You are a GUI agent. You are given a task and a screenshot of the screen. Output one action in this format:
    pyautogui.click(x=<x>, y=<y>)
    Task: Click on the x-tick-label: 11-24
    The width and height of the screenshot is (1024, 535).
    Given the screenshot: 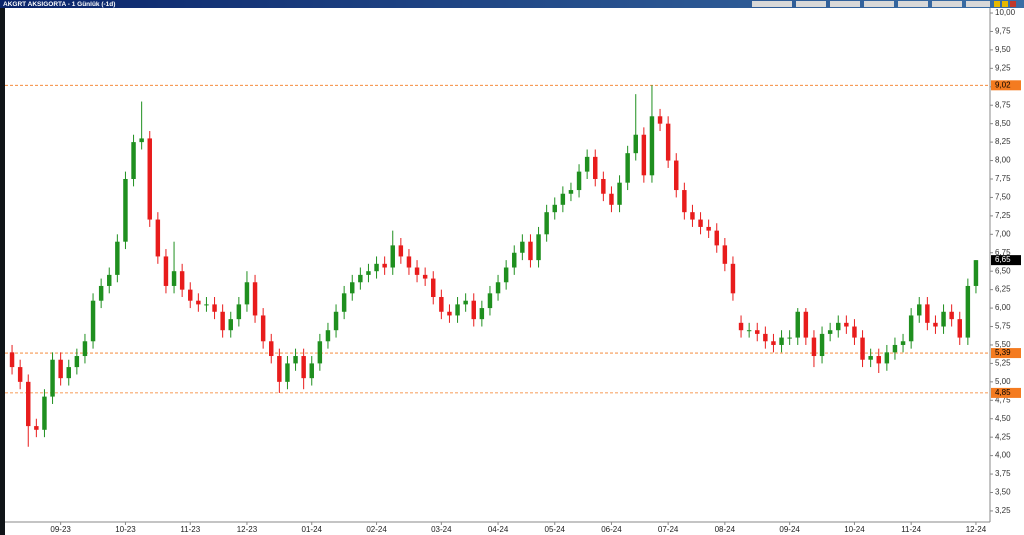 What is the action you would take?
    pyautogui.click(x=911, y=529)
    